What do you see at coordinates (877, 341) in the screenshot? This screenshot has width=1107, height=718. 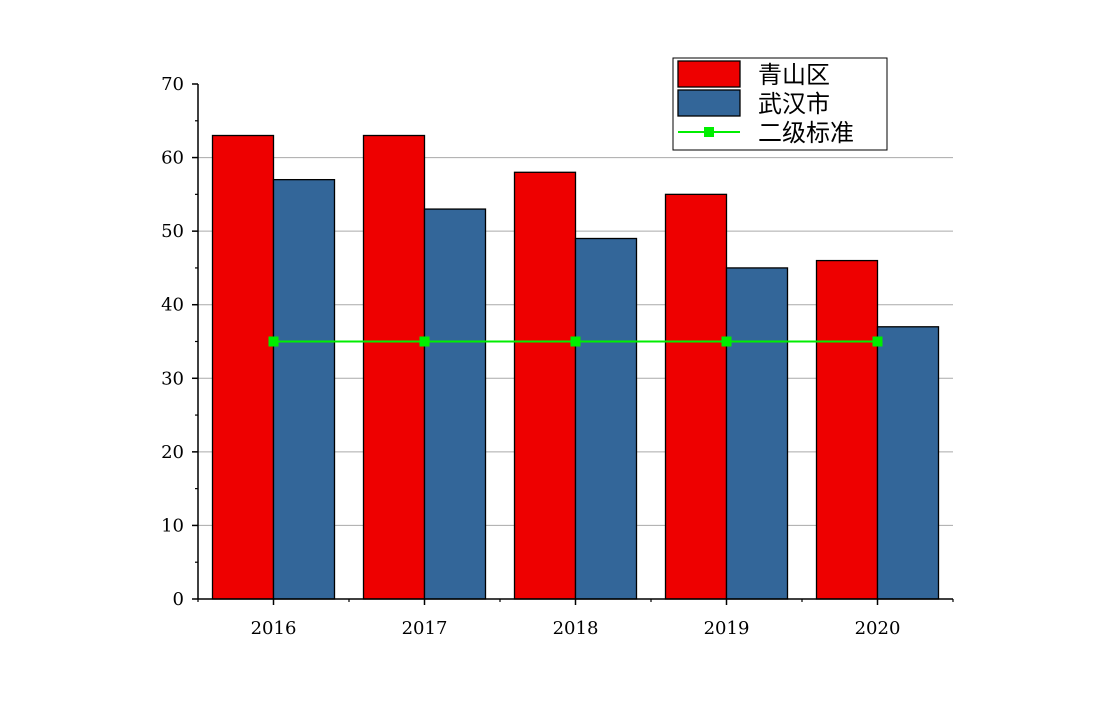 I see `marker-二级标准-2020` at bounding box center [877, 341].